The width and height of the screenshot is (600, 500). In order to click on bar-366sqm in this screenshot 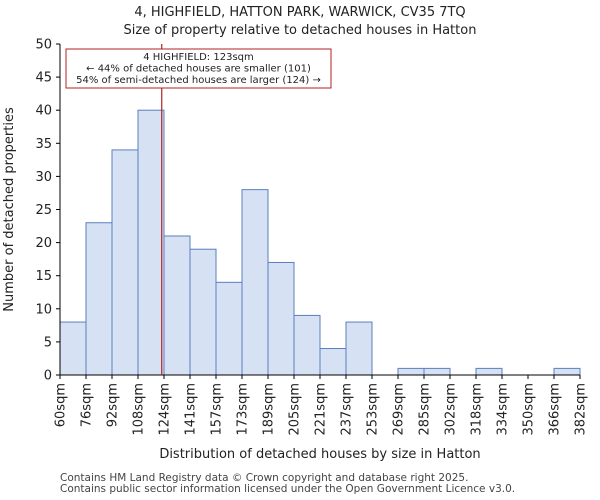, I will do `click(567, 371)`.